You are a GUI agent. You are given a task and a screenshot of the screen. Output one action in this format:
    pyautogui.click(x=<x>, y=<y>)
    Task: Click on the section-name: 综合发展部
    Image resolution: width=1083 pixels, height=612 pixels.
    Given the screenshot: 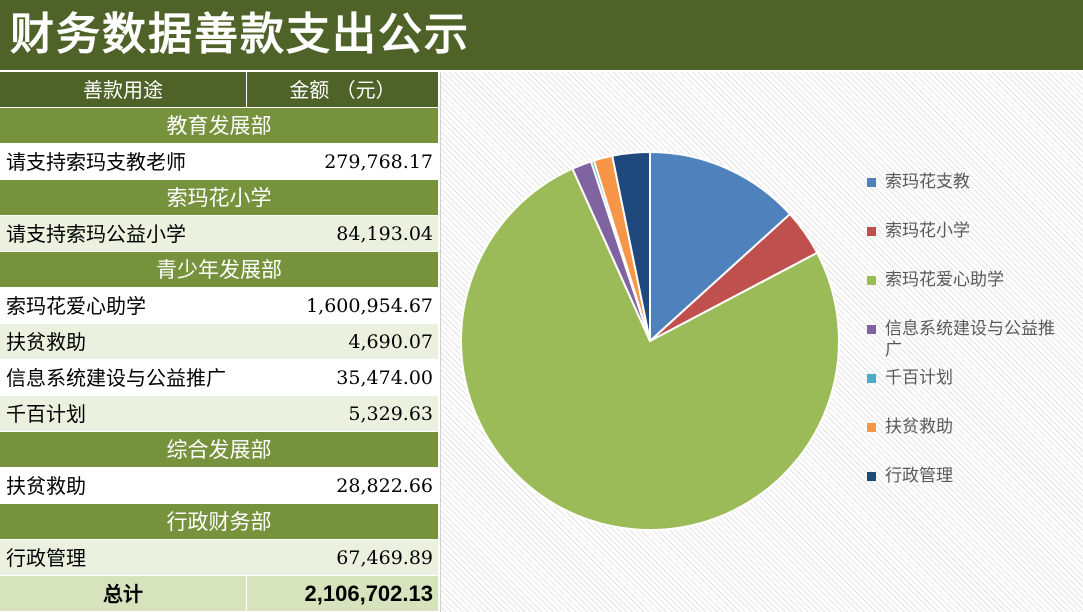 What is the action you would take?
    pyautogui.click(x=219, y=450)
    